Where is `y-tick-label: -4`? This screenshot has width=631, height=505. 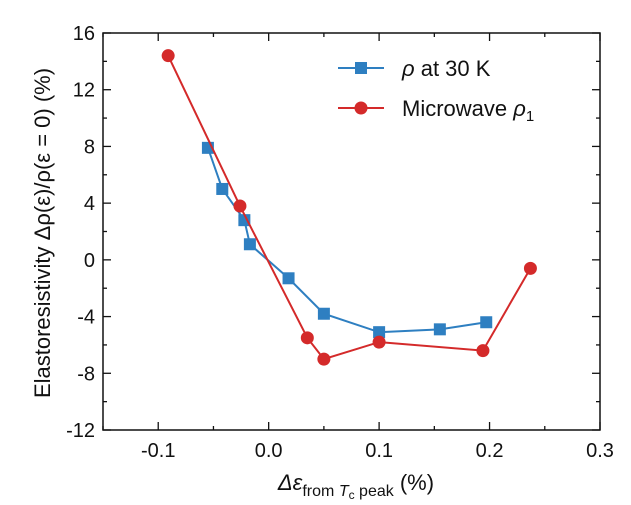
y-tick-label: -4 is located at coordinates (86, 318).